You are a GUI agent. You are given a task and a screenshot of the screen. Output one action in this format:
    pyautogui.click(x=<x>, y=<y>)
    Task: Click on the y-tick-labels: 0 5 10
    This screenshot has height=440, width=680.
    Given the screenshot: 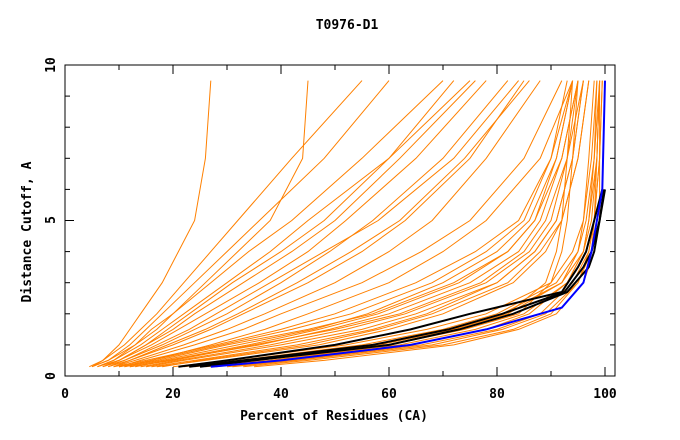 What is the action you would take?
    pyautogui.click(x=51, y=218)
    